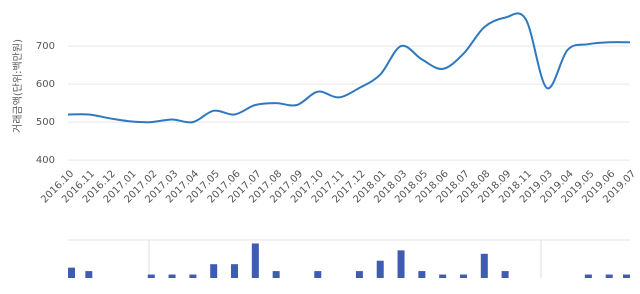 This screenshot has height=294, width=640. I want to click on y-tick-label: 500, so click(45, 122).